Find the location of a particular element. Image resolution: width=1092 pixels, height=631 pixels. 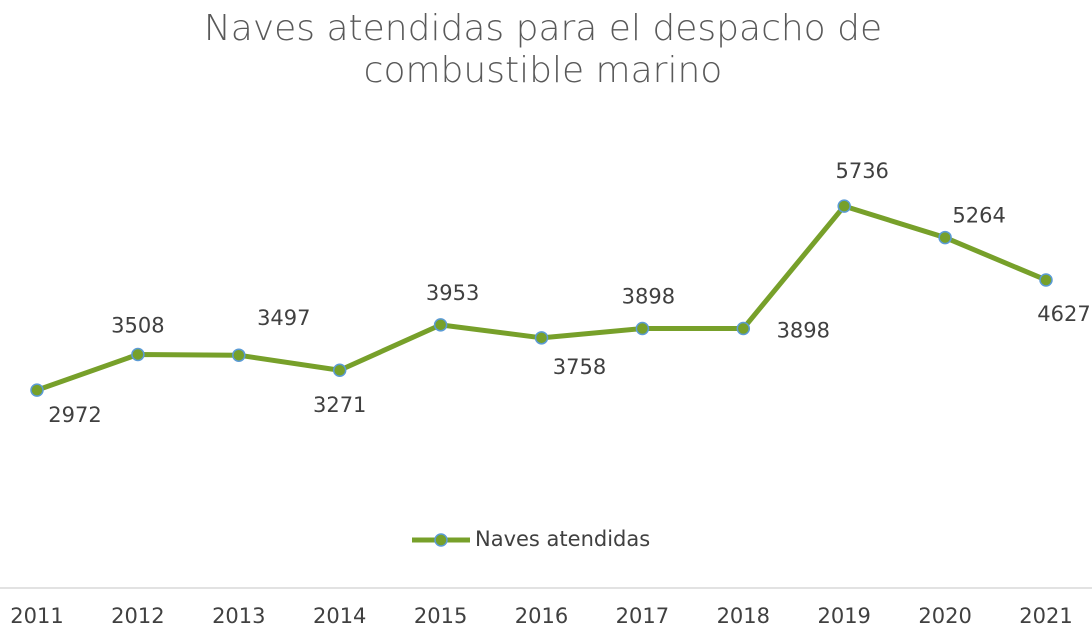

chart-title: Naves atendidas para el despacho de is located at coordinates (543, 28).